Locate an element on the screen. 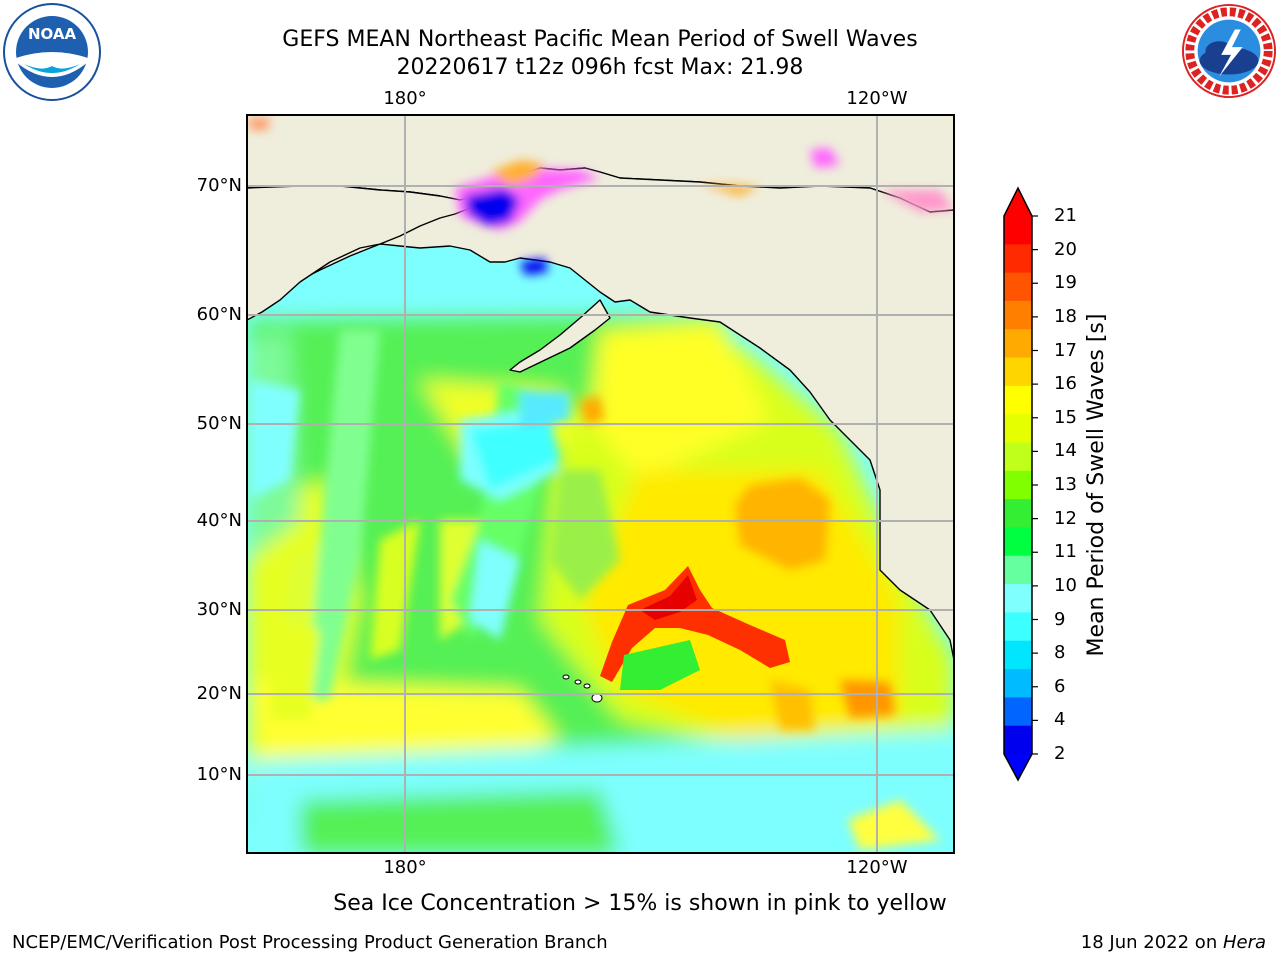 The width and height of the screenshot is (1280, 960). colorbar-tick-label: 21 is located at coordinates (1065, 215).